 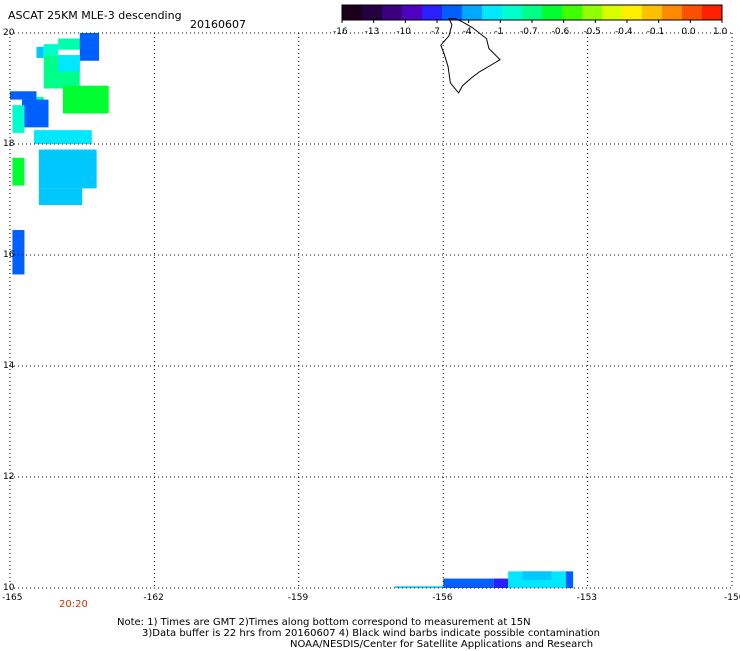 I want to click on colorbar-tick-label: -16, so click(x=340, y=32).